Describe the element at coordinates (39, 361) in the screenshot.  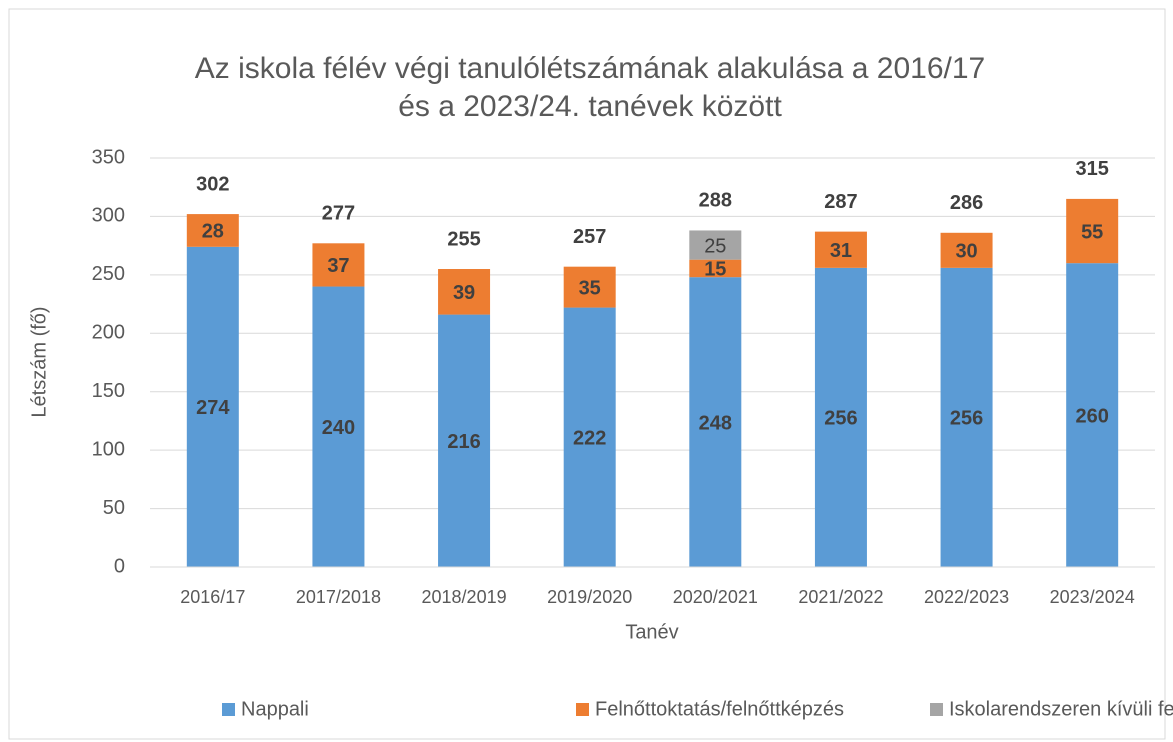
I see `y-axis-title: Létszám (fő)` at that location.